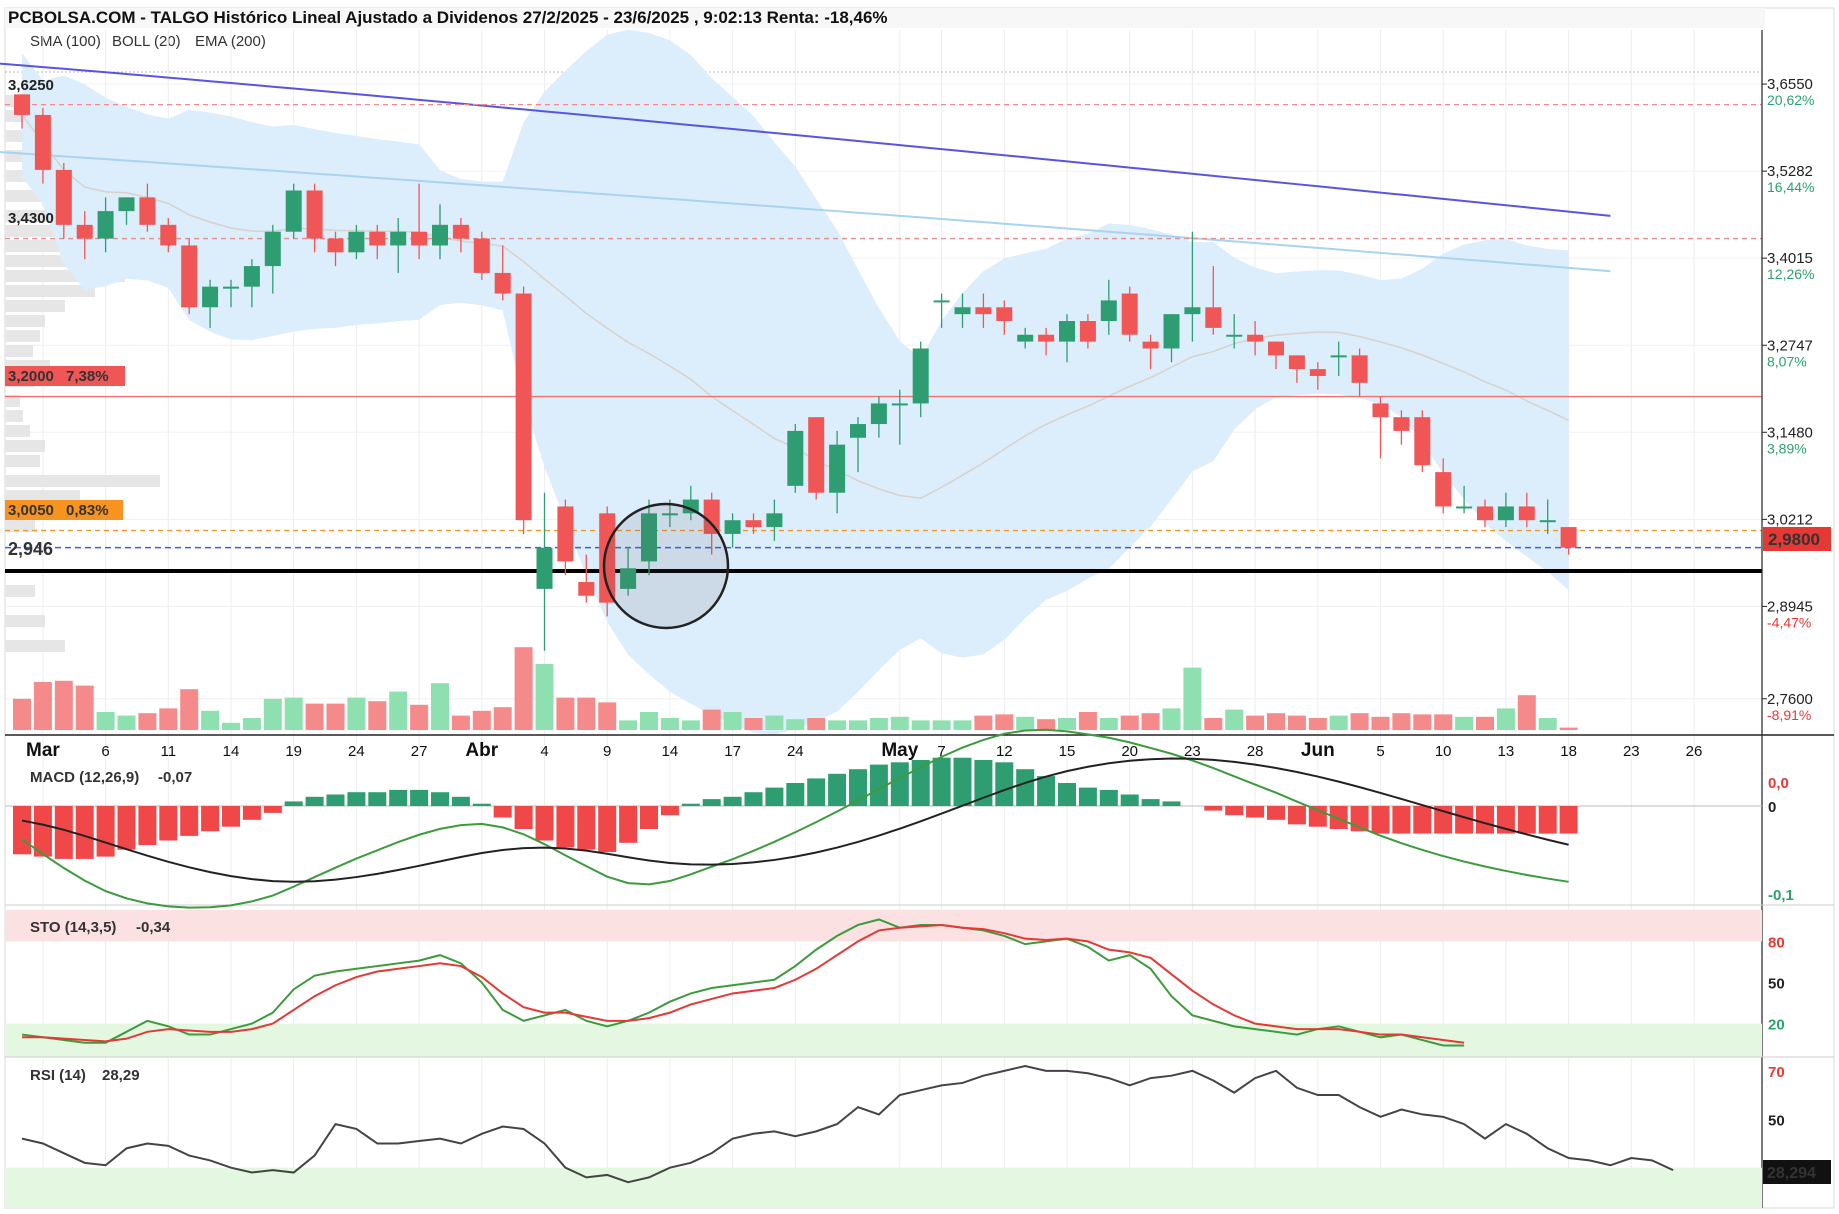 The height and width of the screenshot is (1214, 1839). I want to click on rsi-label: RSI (14), so click(58, 1075).